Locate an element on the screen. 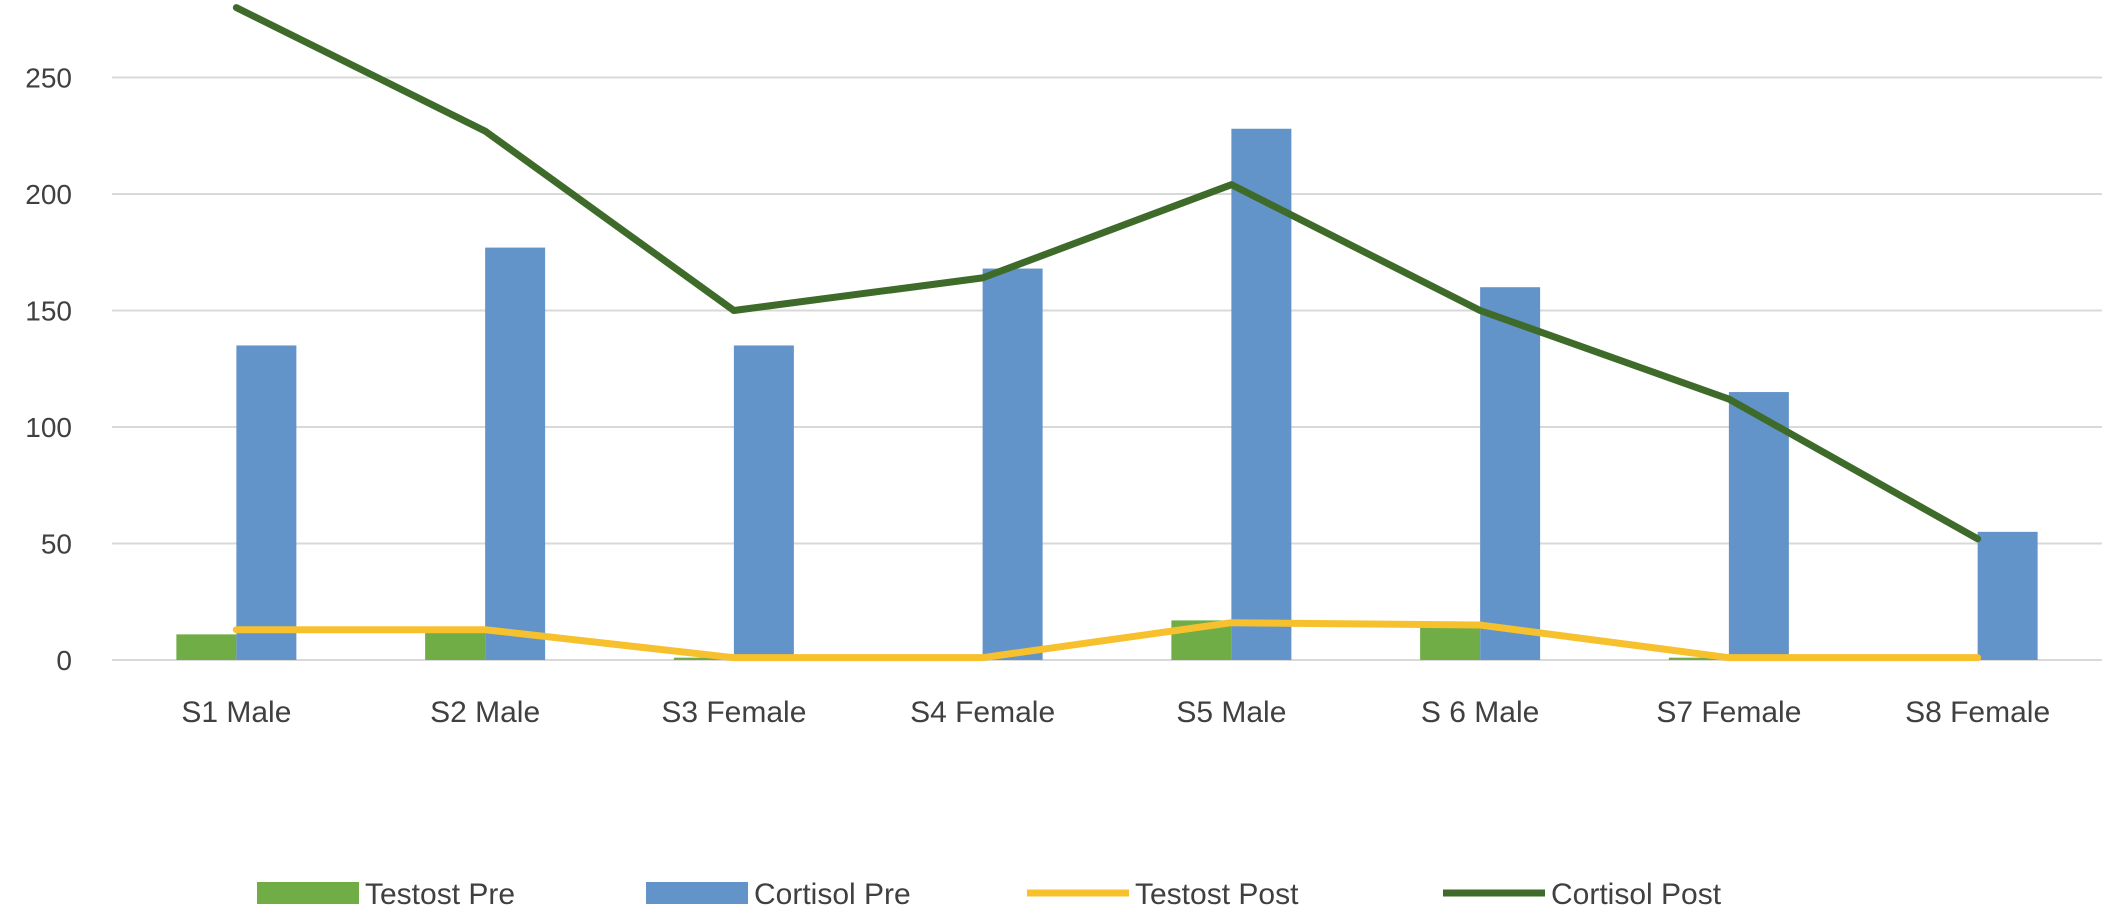 The image size is (2102, 907). legend-item: Cortisol Post is located at coordinates (1582, 892).